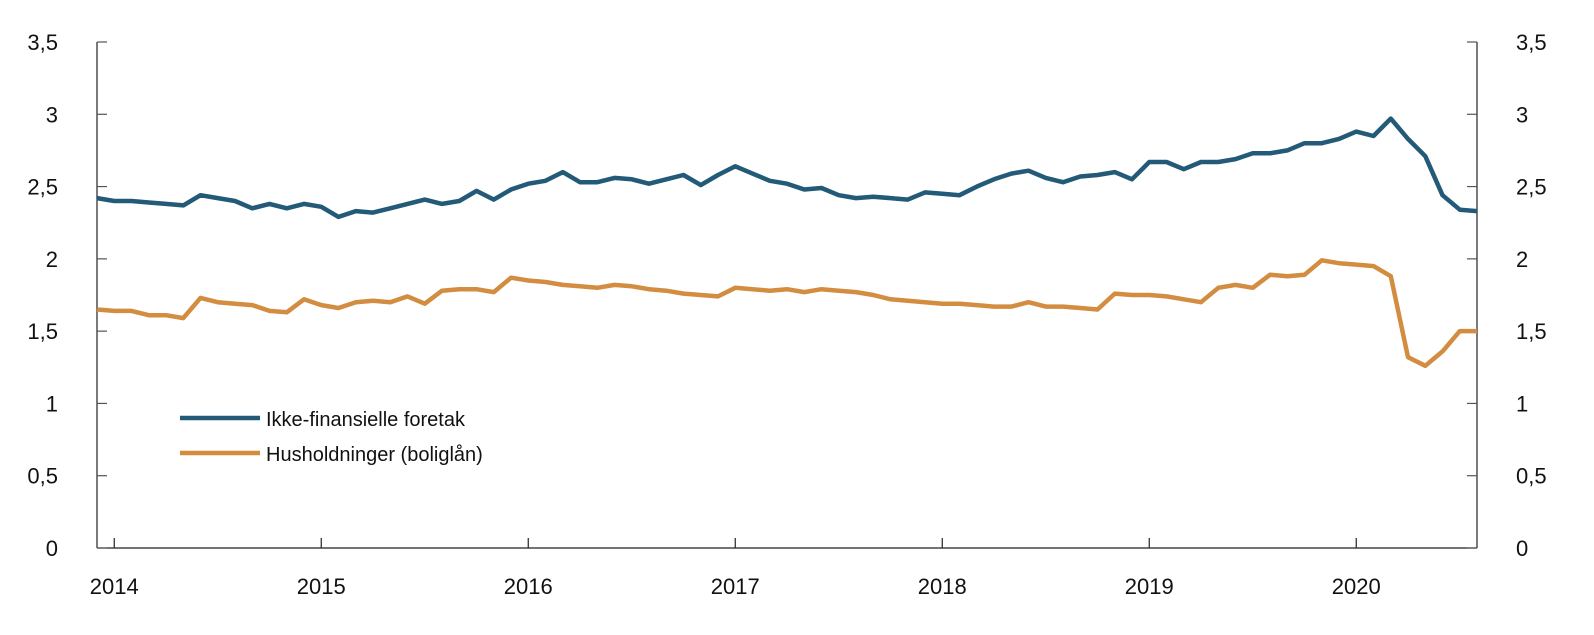  I want to click on x-tick-label: 2019, so click(1149, 586).